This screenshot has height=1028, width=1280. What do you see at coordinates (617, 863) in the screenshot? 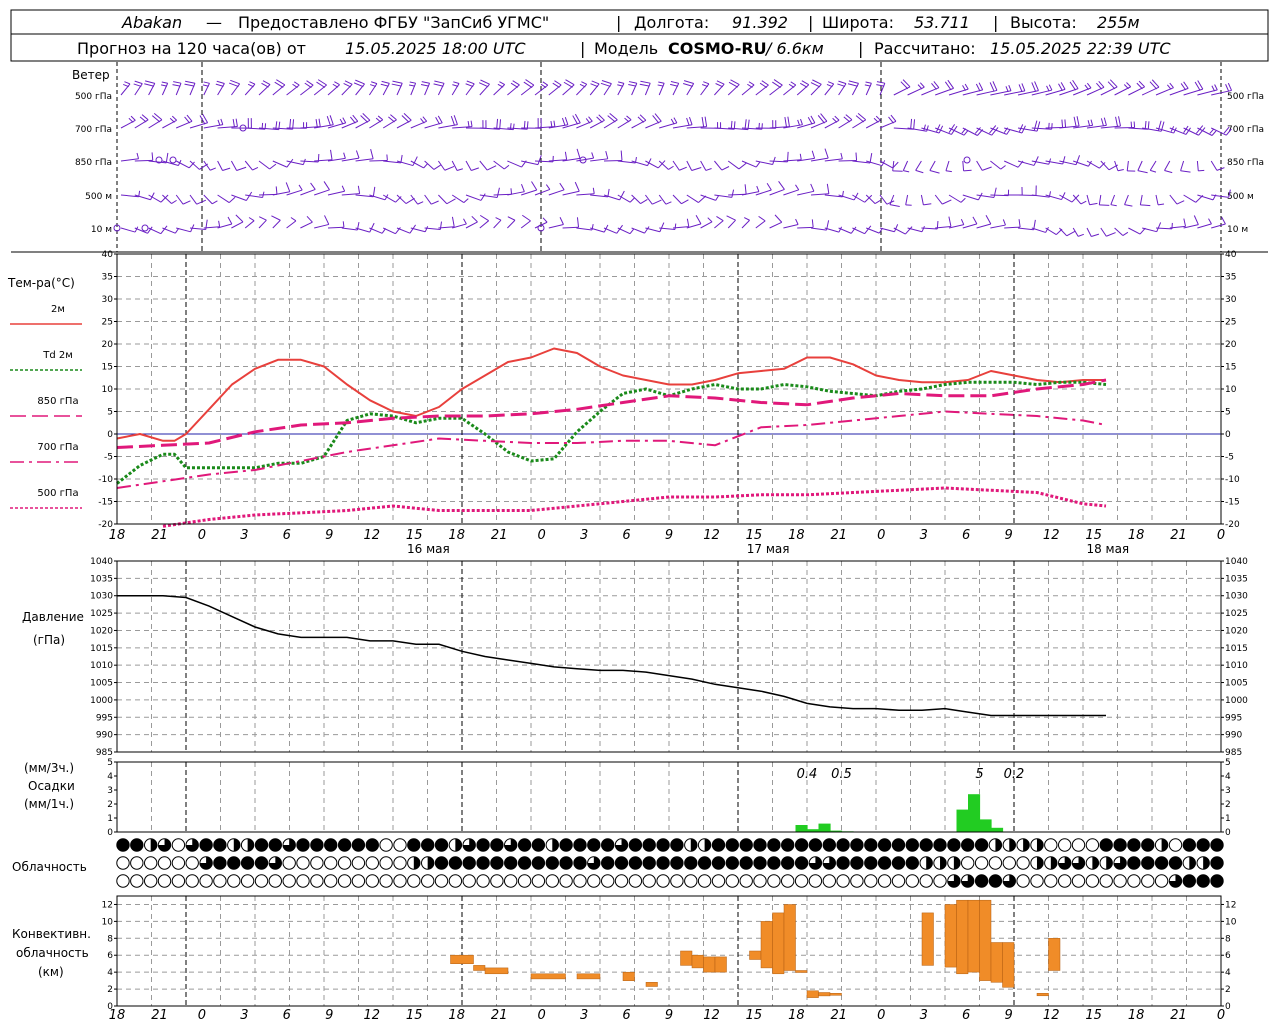
I see `cloud-panel: Облачность` at bounding box center [617, 863].